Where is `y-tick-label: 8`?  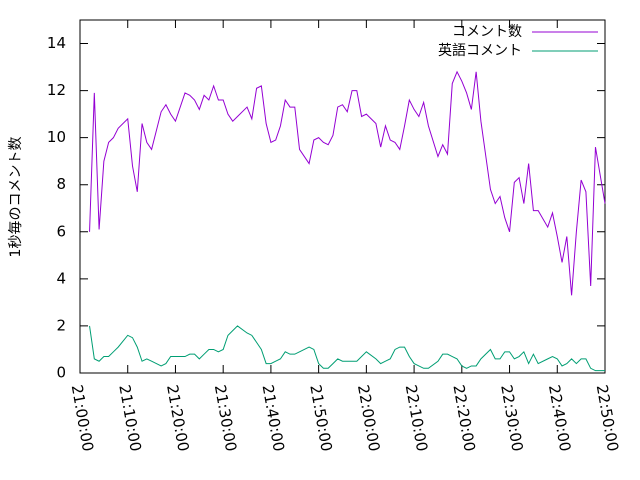 y-tick-label: 8 is located at coordinates (61, 184).